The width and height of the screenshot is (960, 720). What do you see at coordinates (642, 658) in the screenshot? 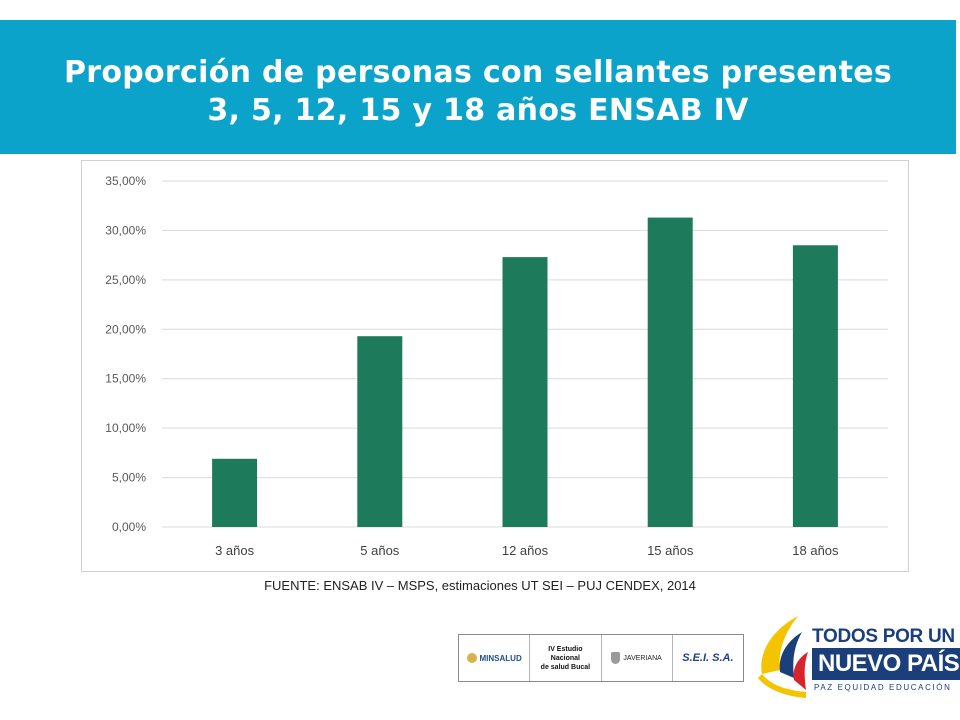
I see `javeriana-logo-text: JAVERIANA` at bounding box center [642, 658].